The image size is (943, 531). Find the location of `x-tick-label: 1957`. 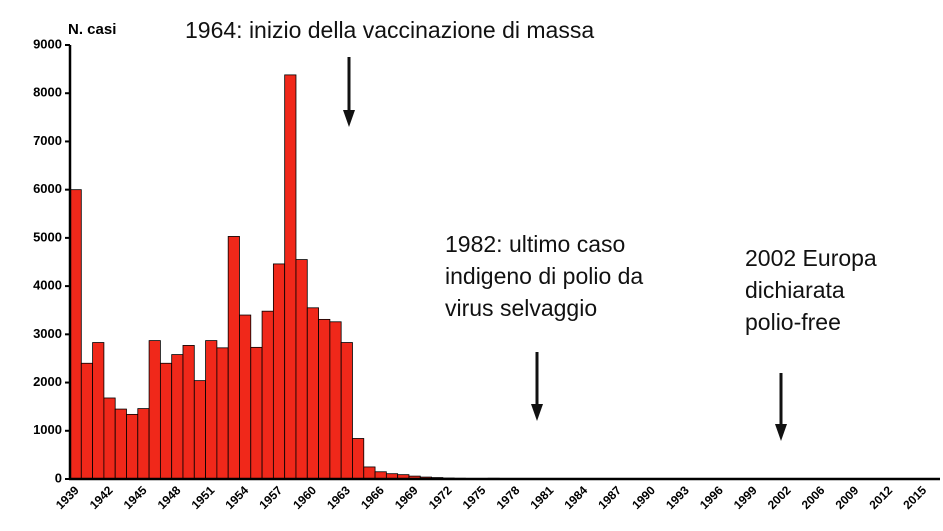

x-tick-label: 1957 is located at coordinates (270, 497).